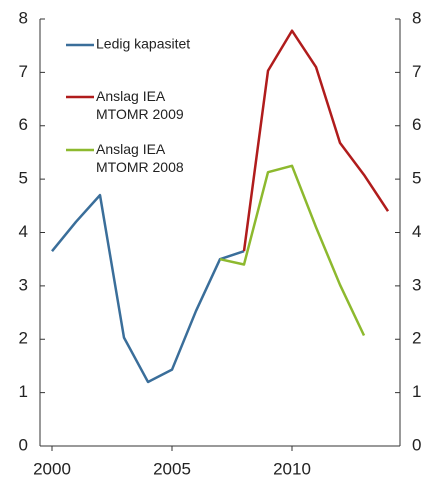 The height and width of the screenshot is (484, 431). What do you see at coordinates (23, 231) in the screenshot?
I see `y-tick-label: 4` at bounding box center [23, 231].